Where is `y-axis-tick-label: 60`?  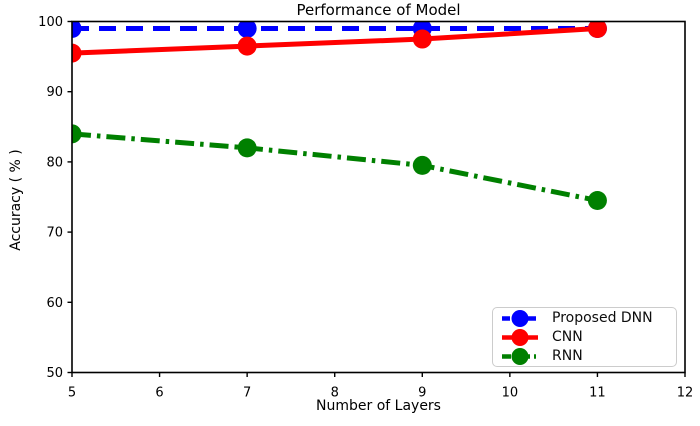 y-axis-tick-label: 60 is located at coordinates (54, 303).